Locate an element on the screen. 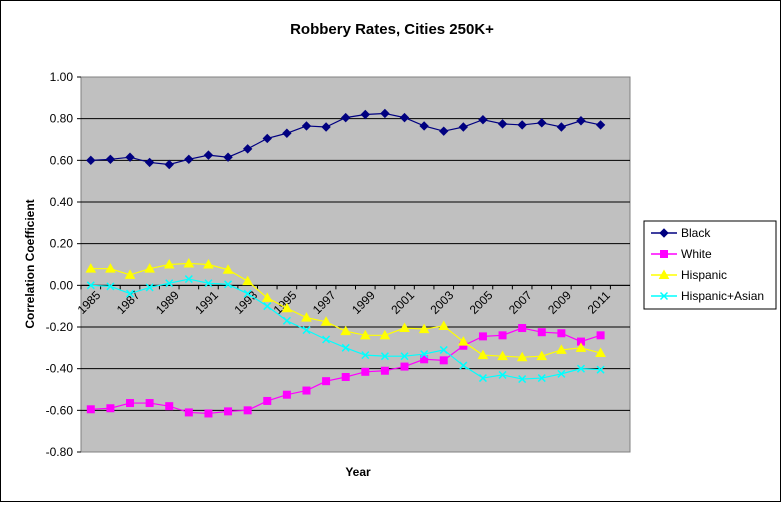 The image size is (781, 508). y-tick-label: 0.00 is located at coordinates (62, 285).